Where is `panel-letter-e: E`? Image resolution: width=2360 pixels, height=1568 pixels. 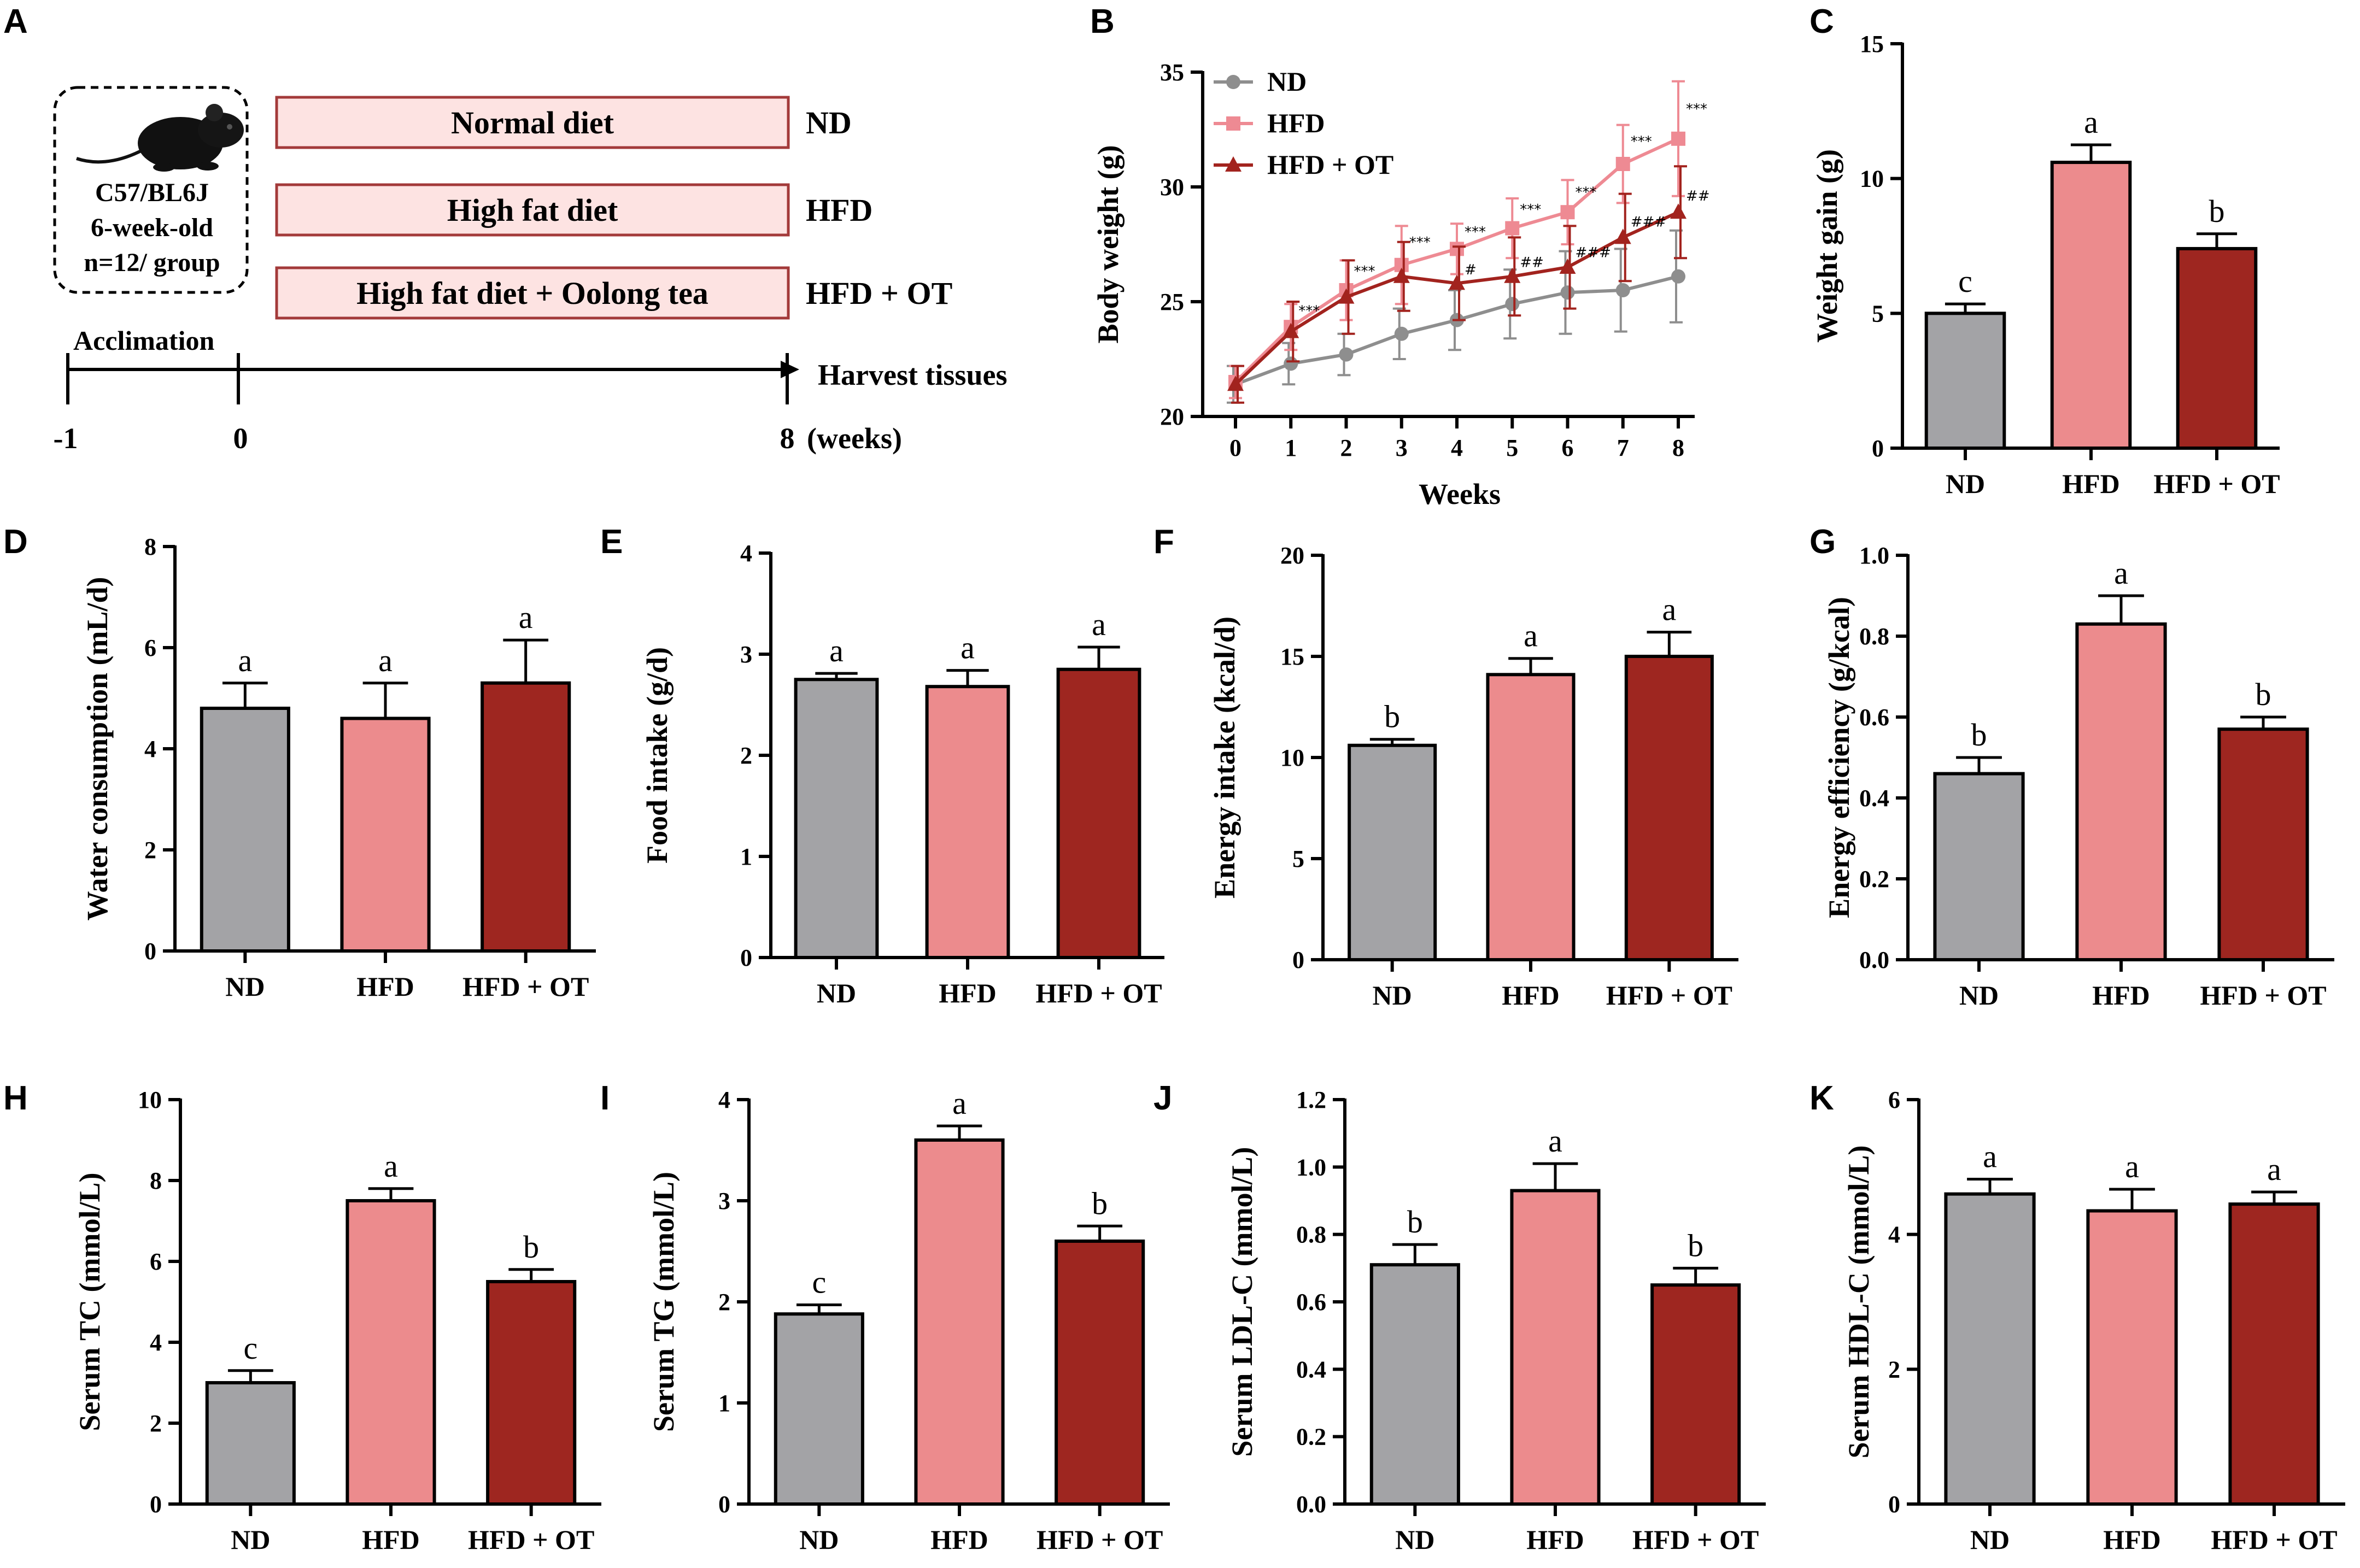
panel-letter-e: E is located at coordinates (611, 542).